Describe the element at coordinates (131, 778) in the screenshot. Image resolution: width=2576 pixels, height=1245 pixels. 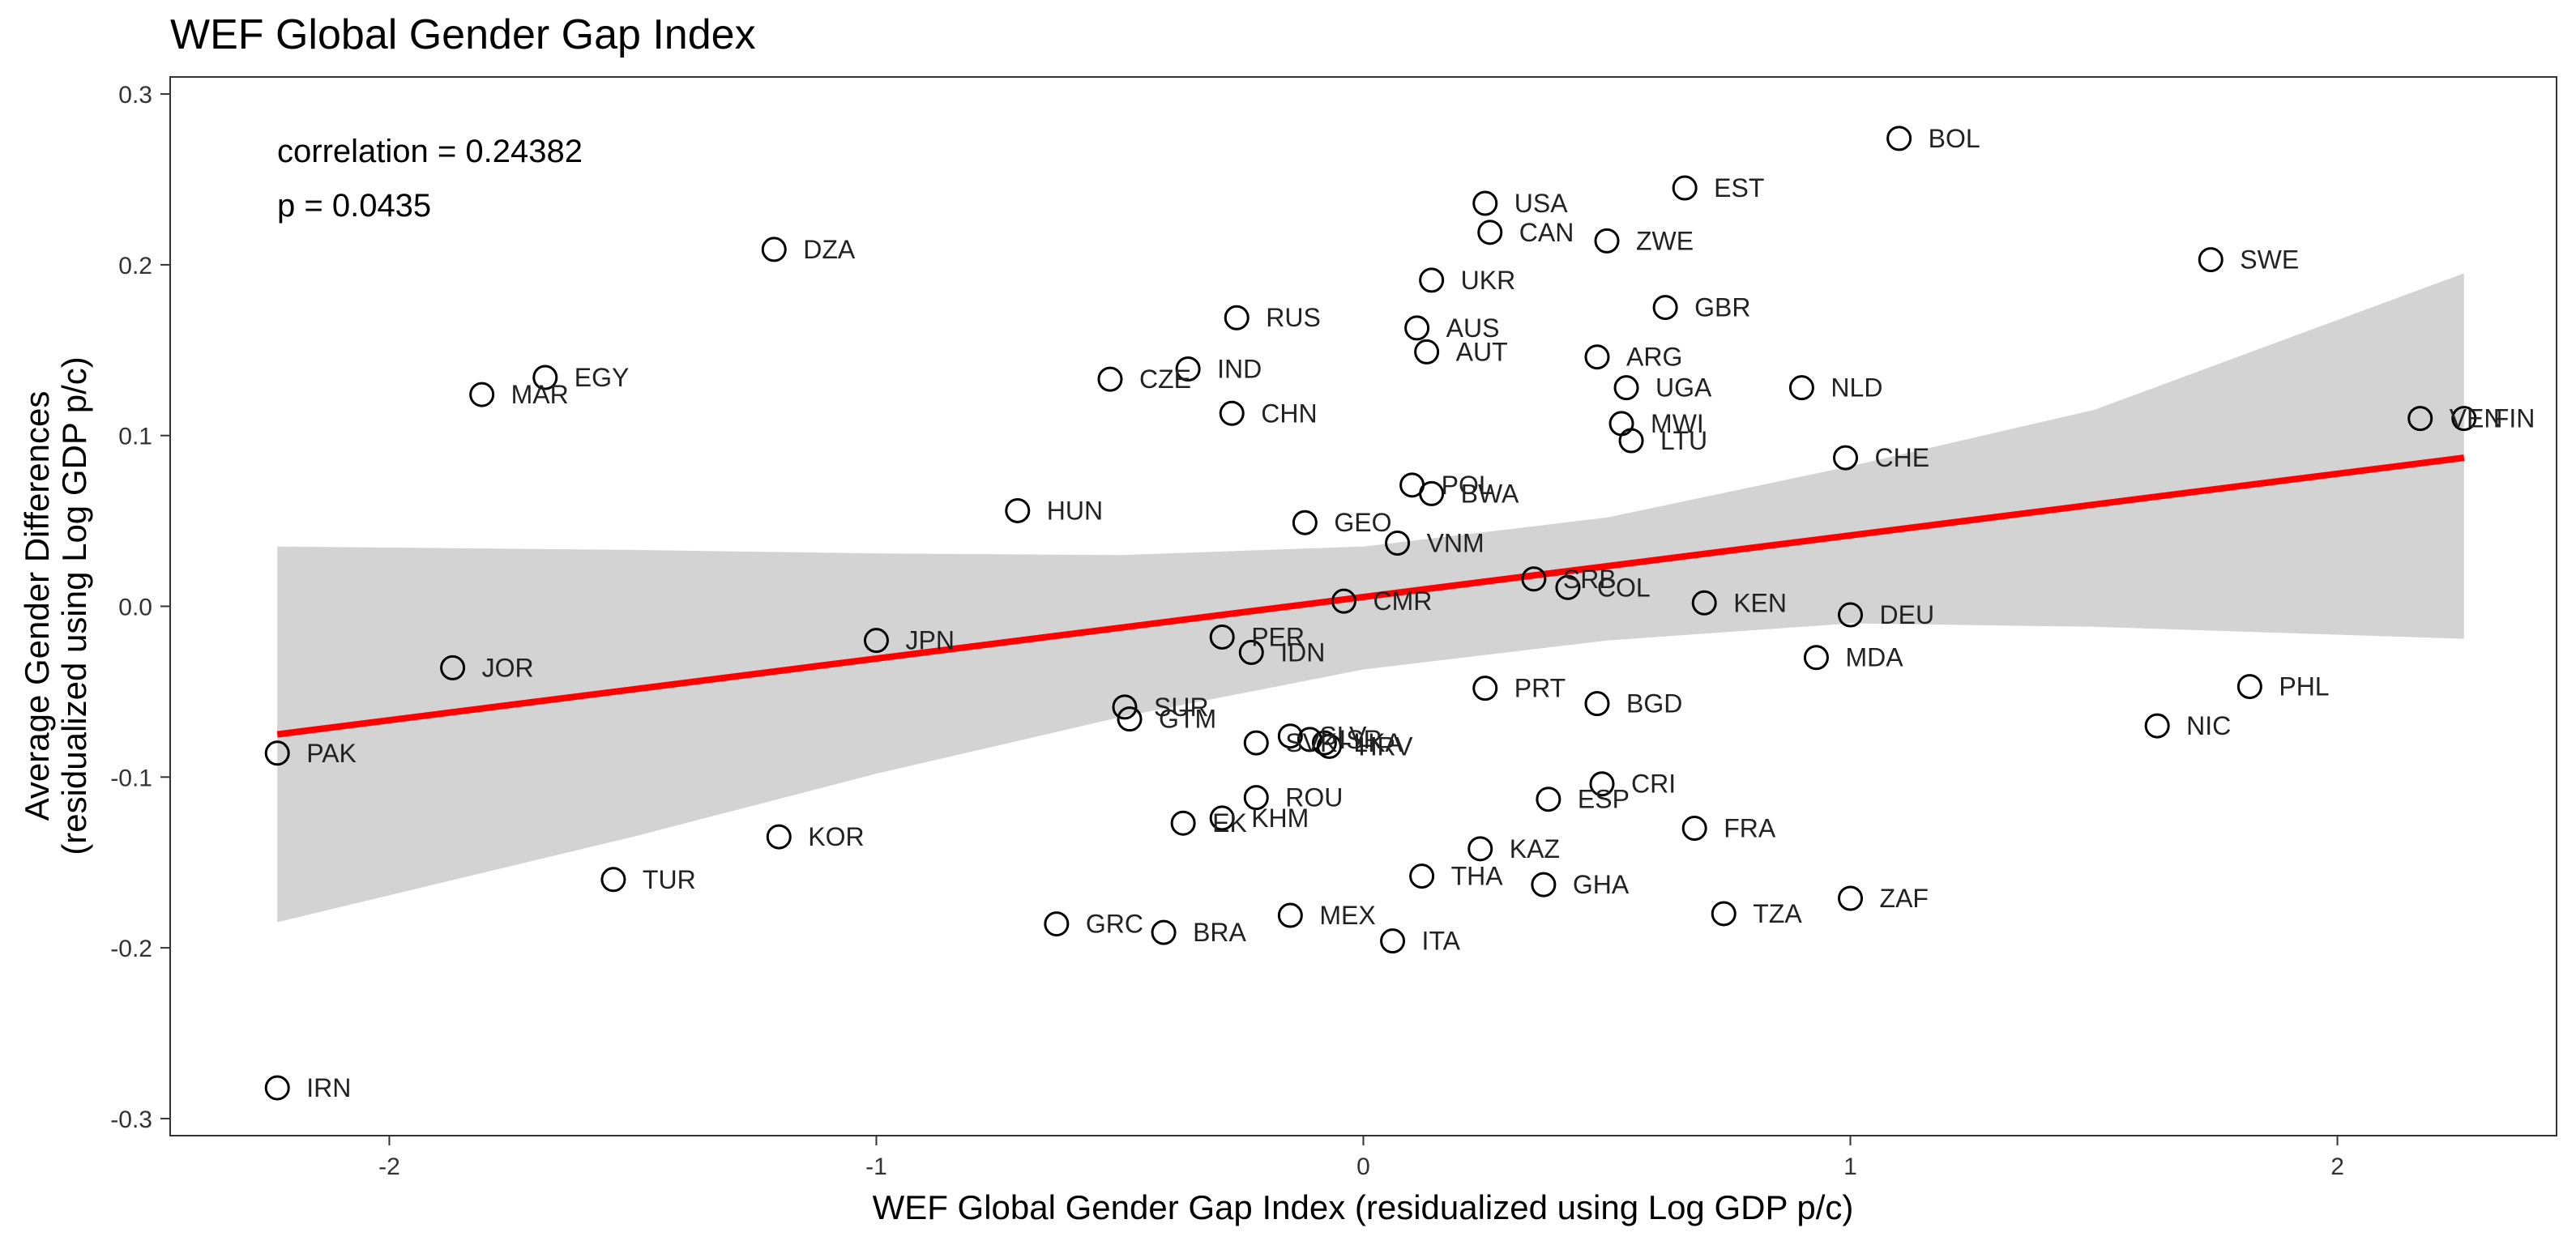
I see `y-tick-label: -0.1` at that location.